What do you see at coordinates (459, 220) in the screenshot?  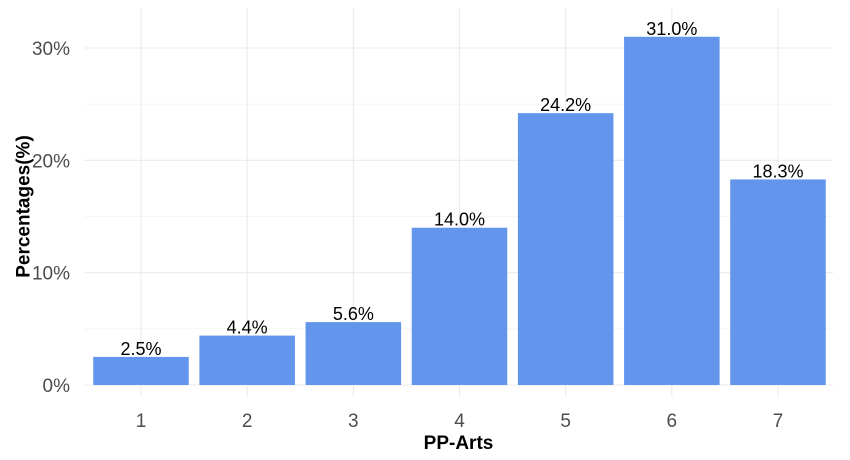 I see `data-label: 14.0%` at bounding box center [459, 220].